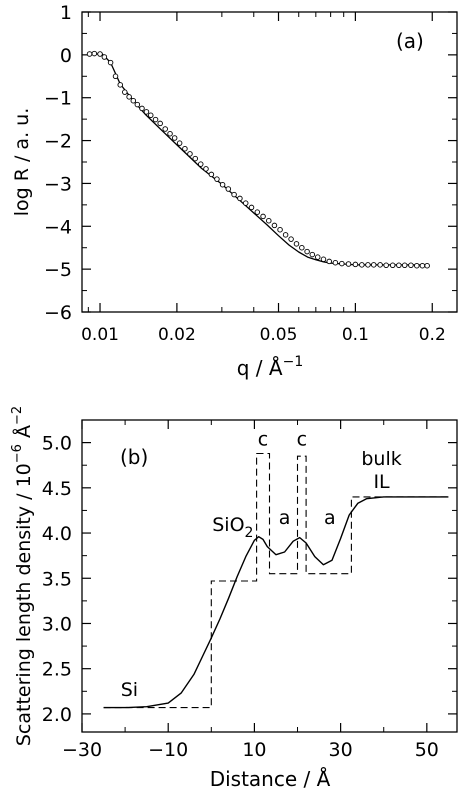  Describe the element at coordinates (66, 56) in the screenshot. I see `y-tick-label: 0` at that location.